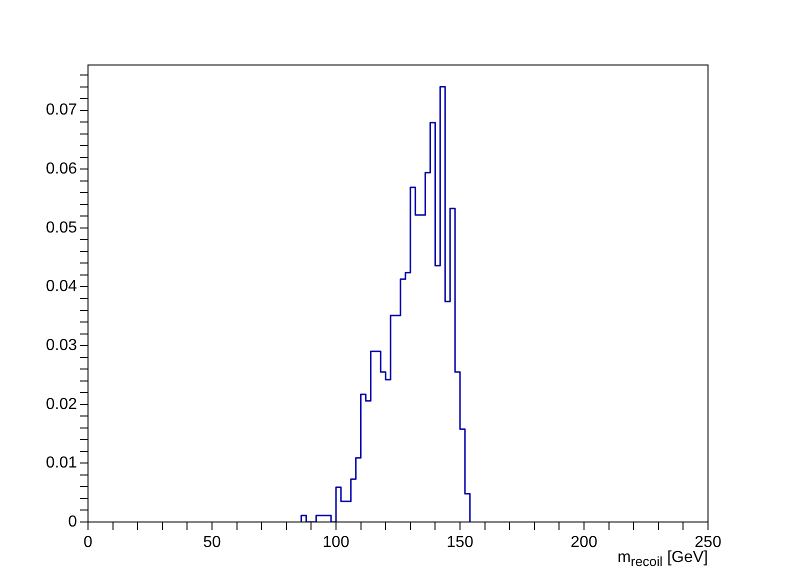  What do you see at coordinates (662, 560) in the screenshot?
I see `x-axis-title: m$_{recoil}$ [GeV]` at bounding box center [662, 560].